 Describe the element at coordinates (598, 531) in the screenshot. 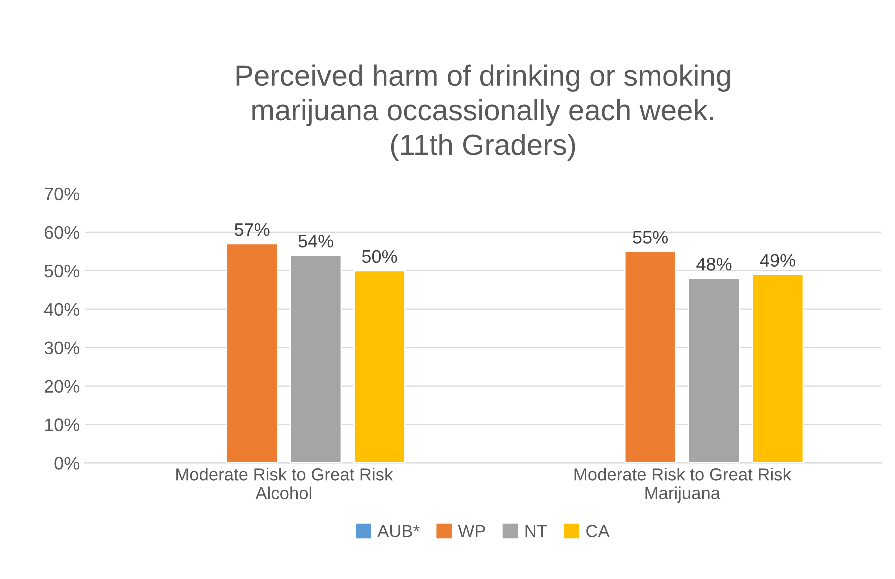

I see `legend-label: CA` at that location.